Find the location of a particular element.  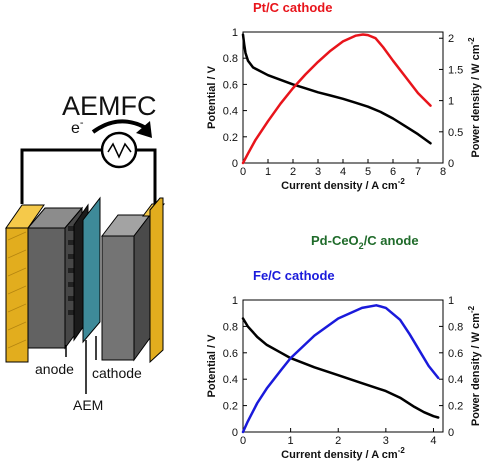

x-tick-label: 7 is located at coordinates (418, 172).